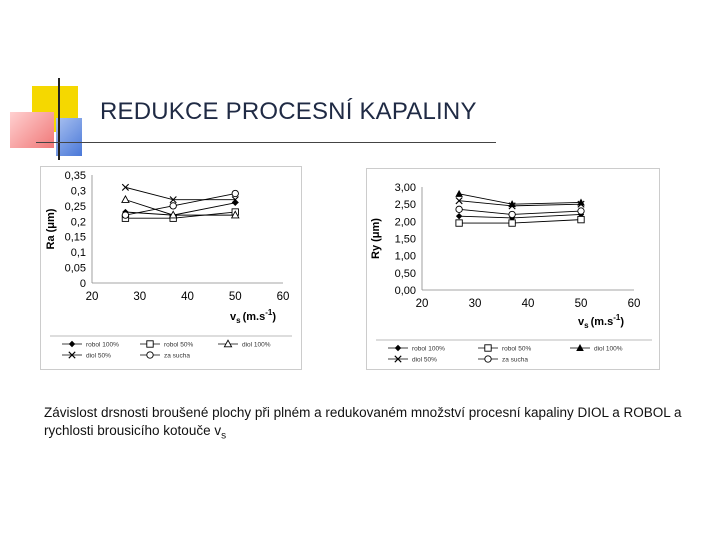 The image size is (720, 540). What do you see at coordinates (405, 188) in the screenshot?
I see `y-tick-label: 3,00` at bounding box center [405, 188].